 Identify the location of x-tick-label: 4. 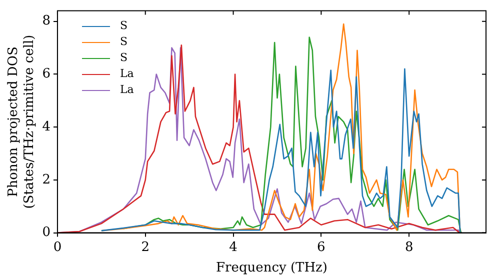
(233, 247).